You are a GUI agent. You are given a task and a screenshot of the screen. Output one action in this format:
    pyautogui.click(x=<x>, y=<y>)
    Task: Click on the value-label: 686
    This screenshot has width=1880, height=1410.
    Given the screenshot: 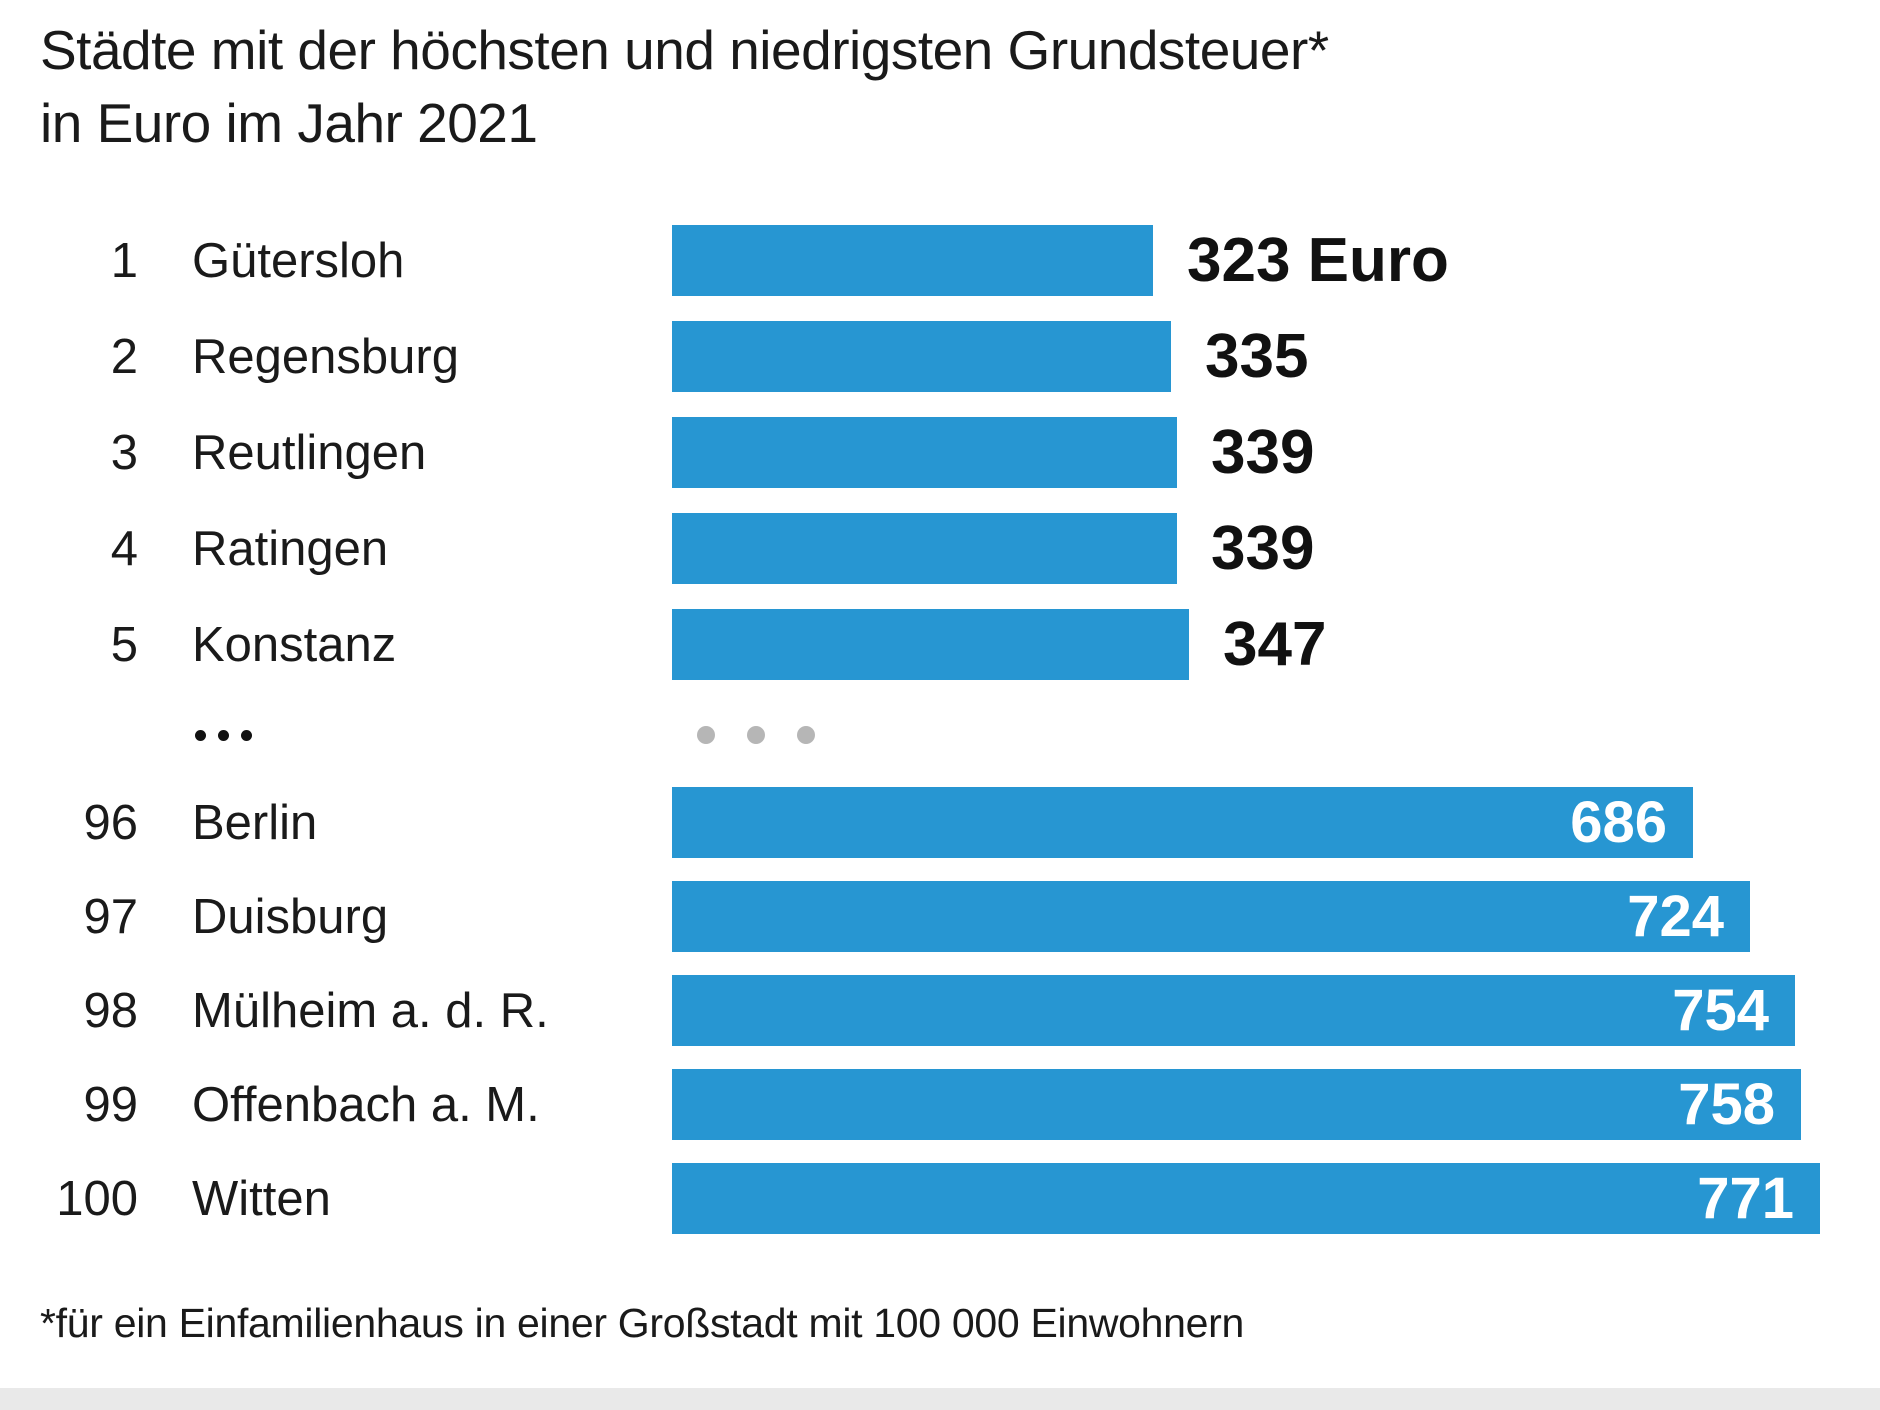 What is the action you would take?
    pyautogui.click(x=1618, y=822)
    